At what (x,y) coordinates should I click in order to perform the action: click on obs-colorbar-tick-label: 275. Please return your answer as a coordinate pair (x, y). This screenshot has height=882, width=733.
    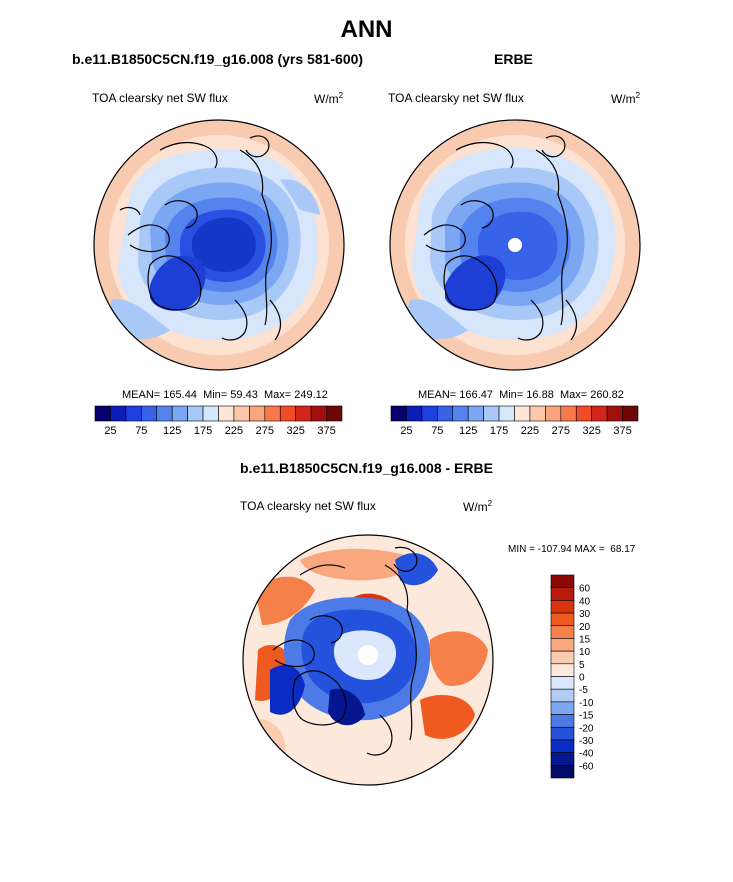
    Looking at the image, I should click on (561, 431).